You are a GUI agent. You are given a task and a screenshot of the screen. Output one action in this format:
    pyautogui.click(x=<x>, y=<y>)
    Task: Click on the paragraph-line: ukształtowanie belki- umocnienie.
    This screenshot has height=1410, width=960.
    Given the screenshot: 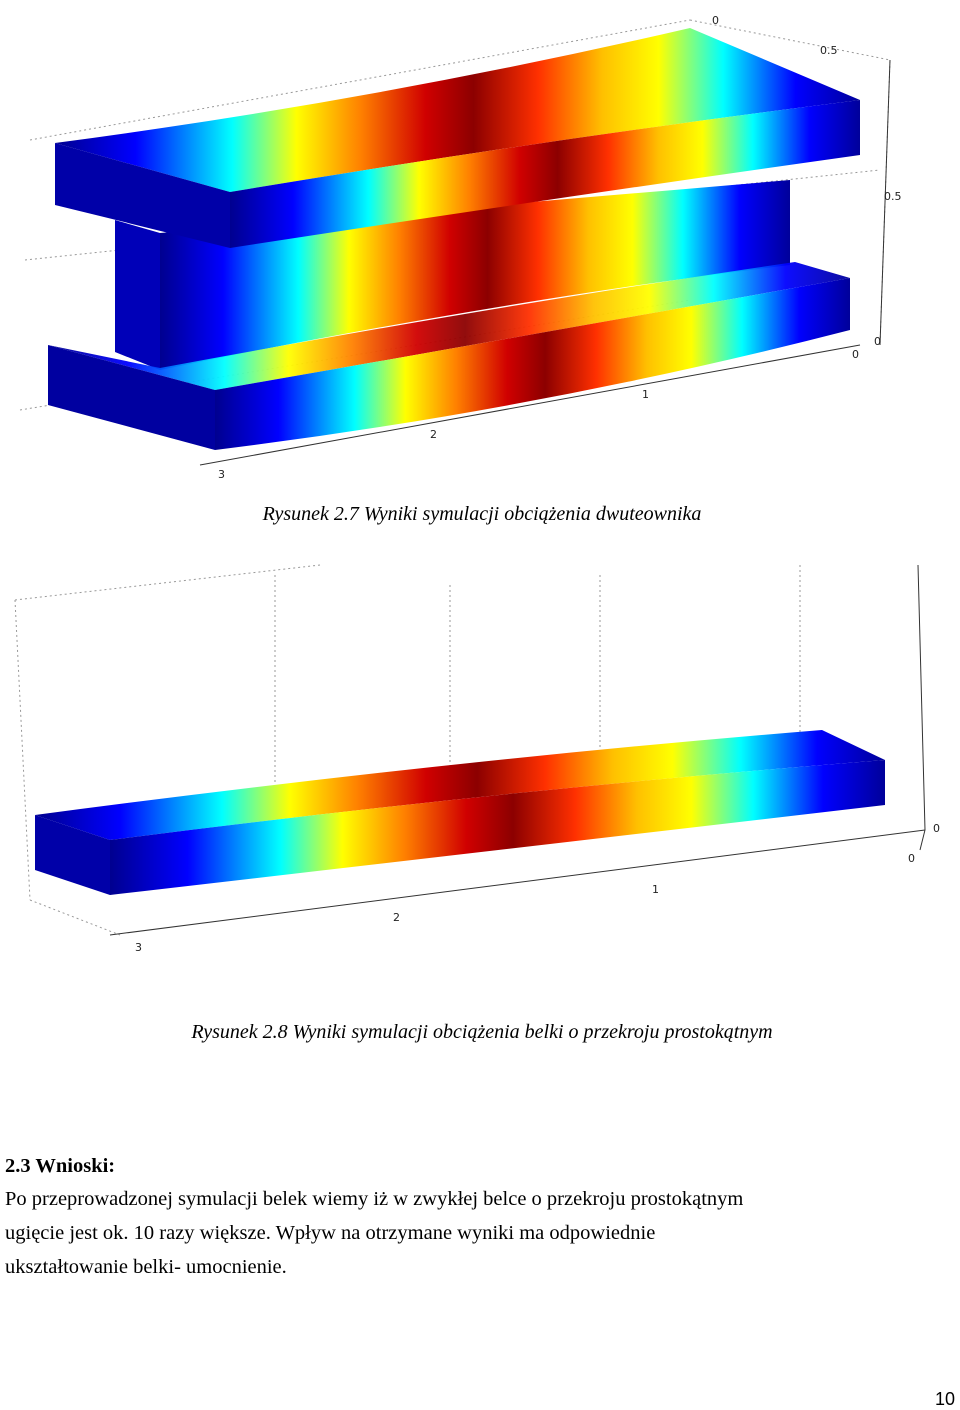 What is the action you would take?
    pyautogui.click(x=146, y=1267)
    